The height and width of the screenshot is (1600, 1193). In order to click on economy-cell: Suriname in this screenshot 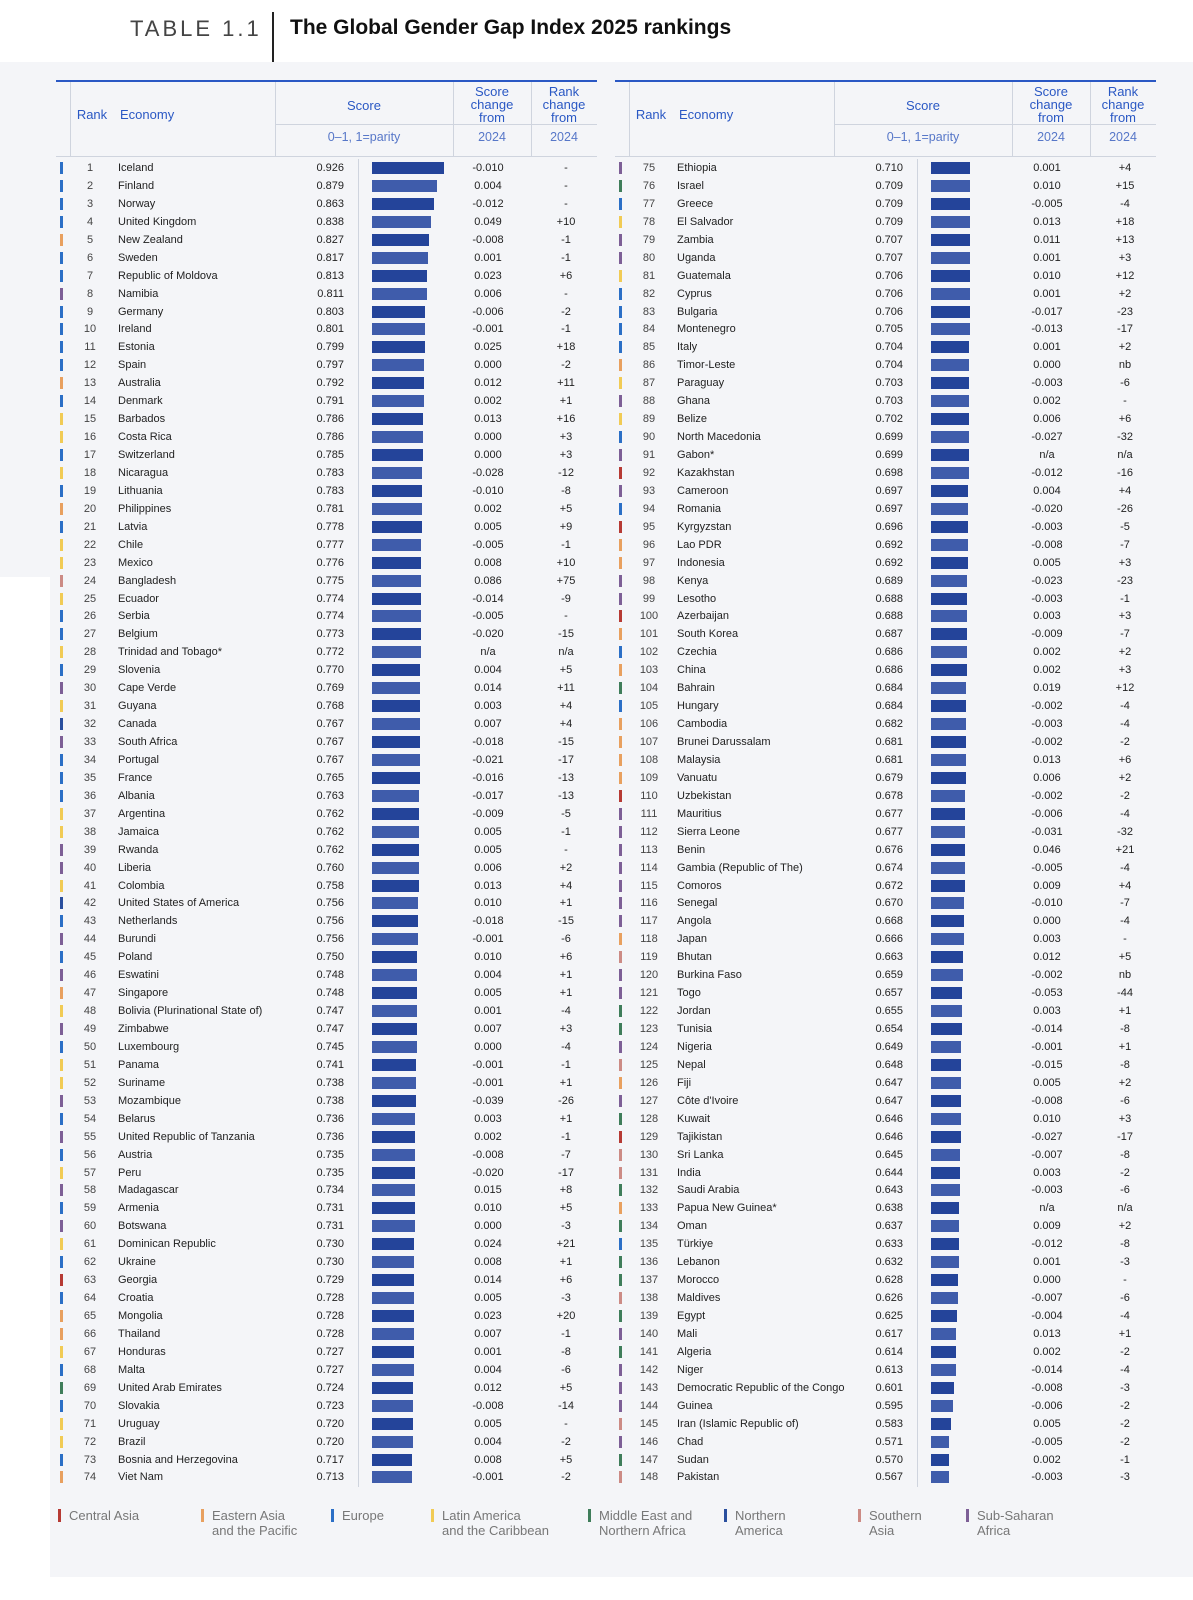, I will do `click(142, 1082)`.